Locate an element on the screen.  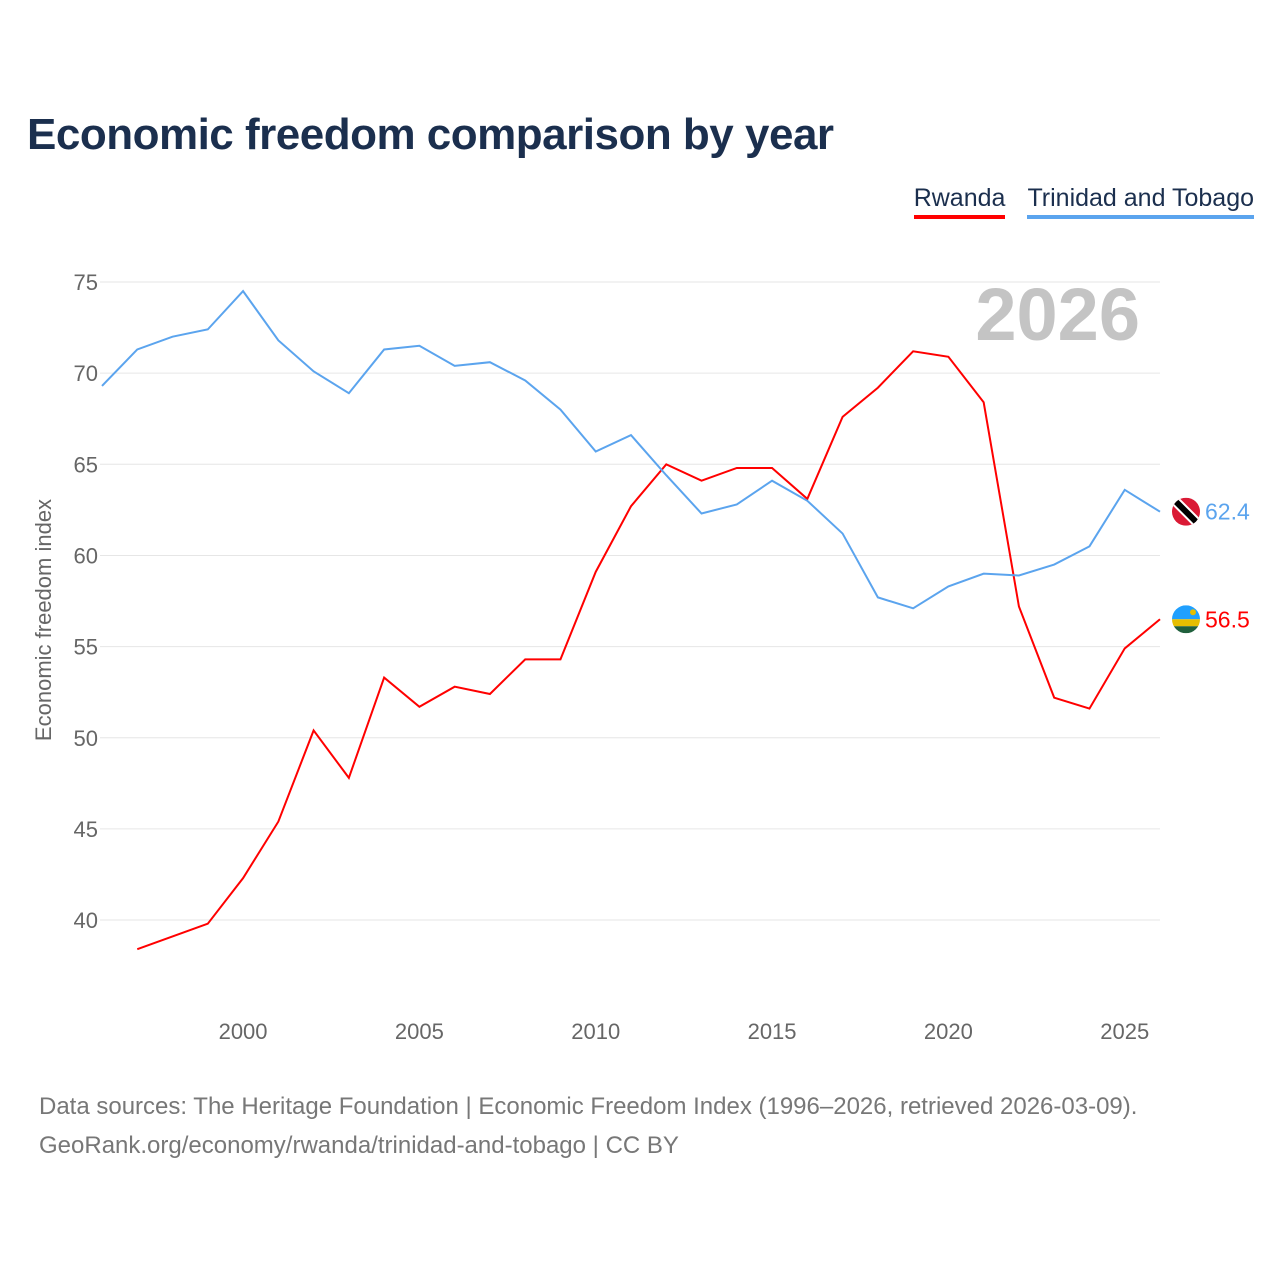
end-value-label: 62.4 is located at coordinates (1227, 512).